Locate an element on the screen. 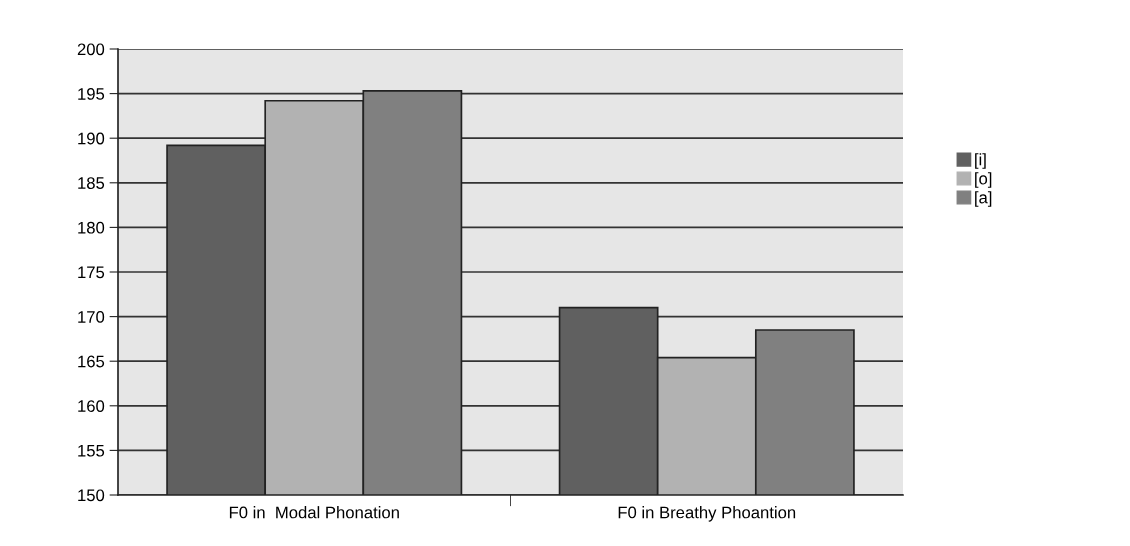  legend-label: [a] is located at coordinates (983, 199).